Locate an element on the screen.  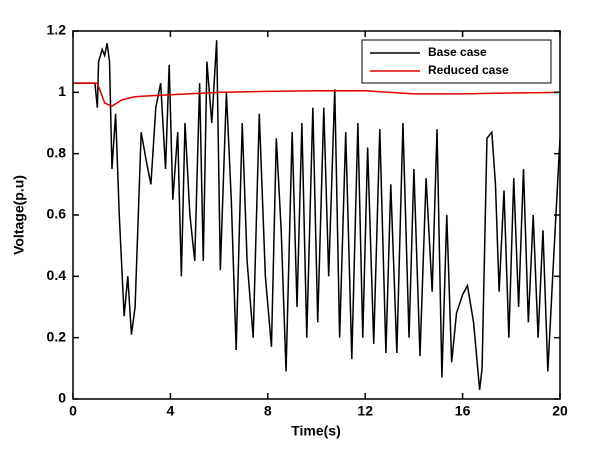
x-tick-label: 8 is located at coordinates (268, 411).